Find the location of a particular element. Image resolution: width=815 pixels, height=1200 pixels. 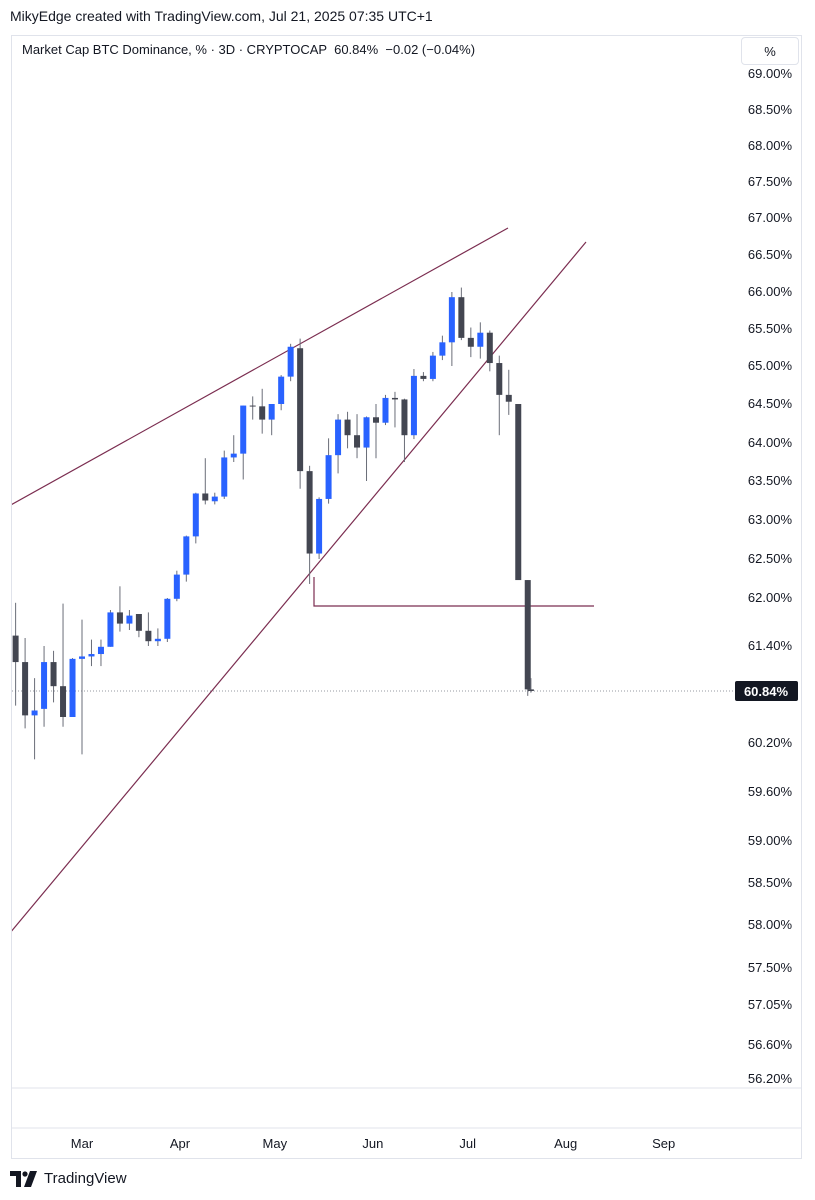

tradingview-logo: TradingView is located at coordinates (68, 1178).